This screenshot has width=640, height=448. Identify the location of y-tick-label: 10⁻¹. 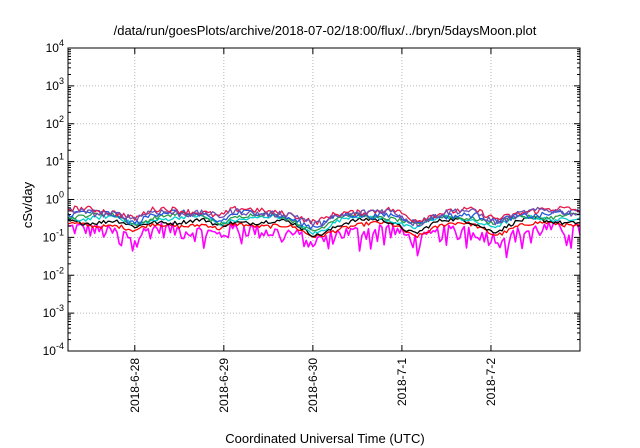
(53, 235).